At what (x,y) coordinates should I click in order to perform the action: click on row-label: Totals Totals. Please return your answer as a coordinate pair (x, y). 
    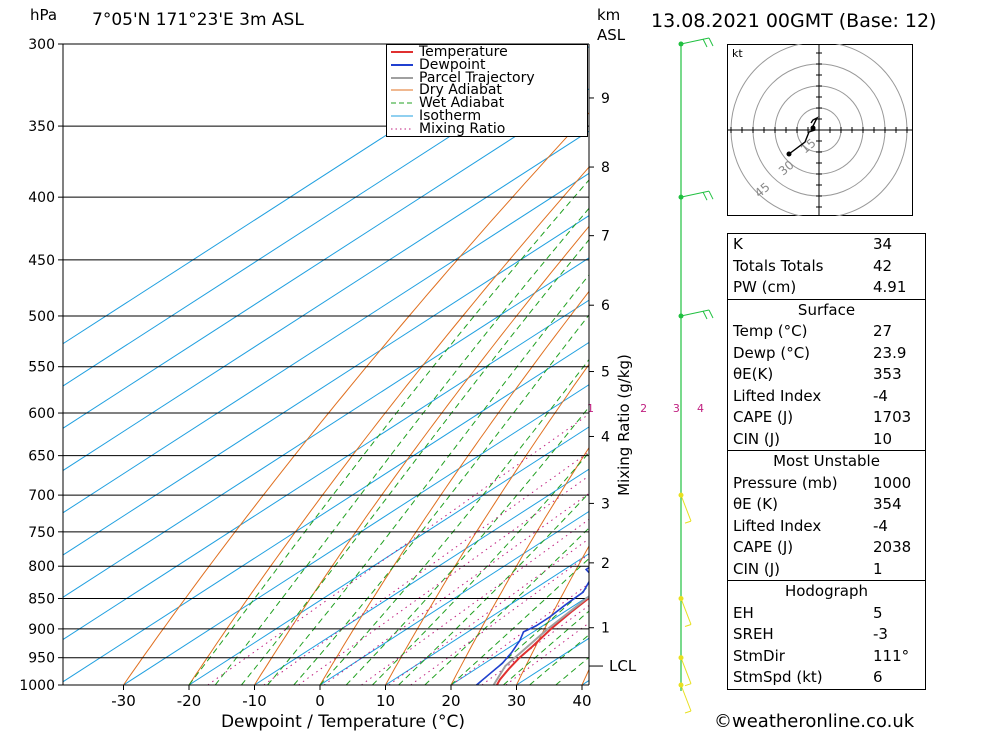
    Looking at the image, I should click on (778, 265).